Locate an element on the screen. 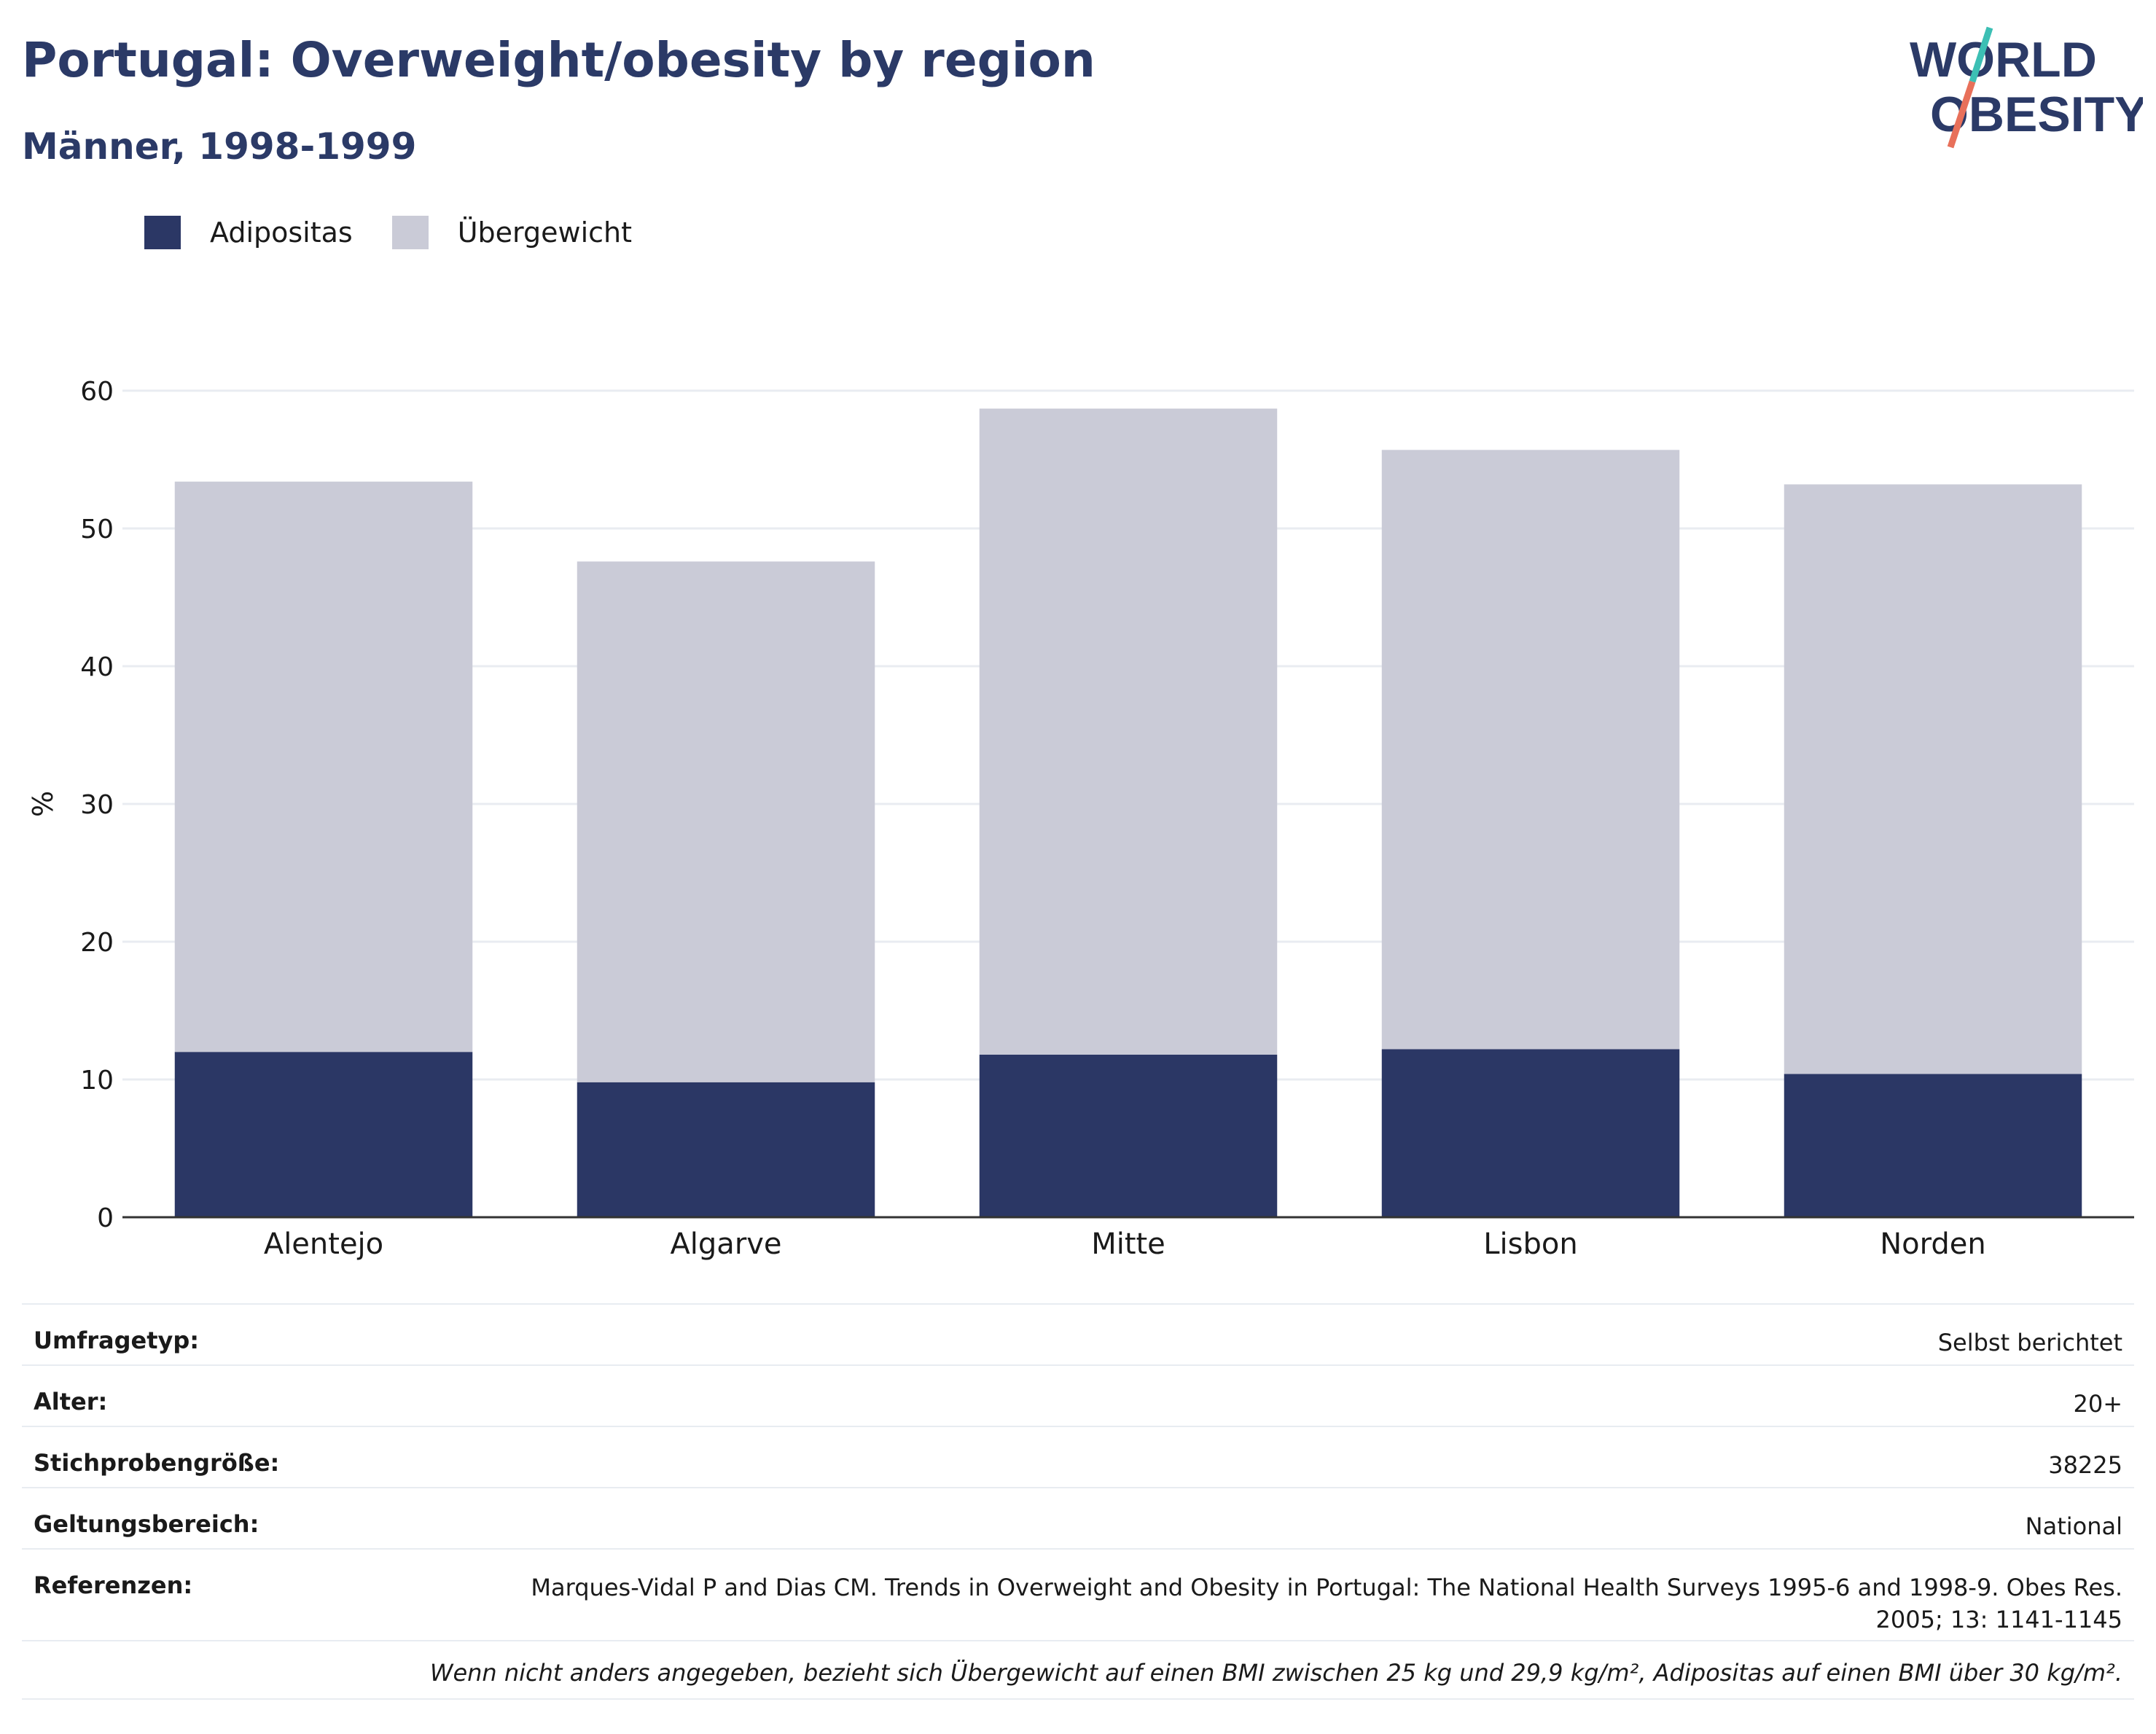 This screenshot has width=2156, height=1734. legend-item-adipositas: Adipositas is located at coordinates (249, 233).